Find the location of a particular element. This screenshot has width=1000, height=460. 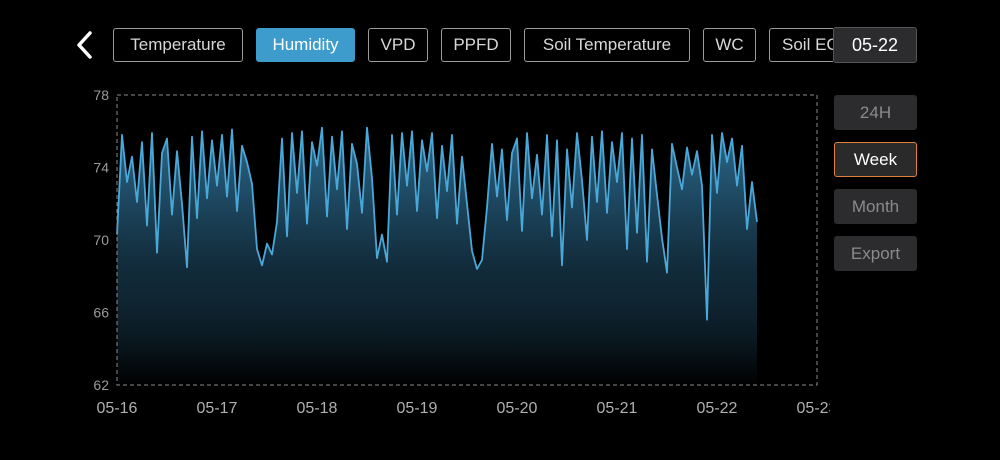

y-tick-label: 78 is located at coordinates (101, 95).